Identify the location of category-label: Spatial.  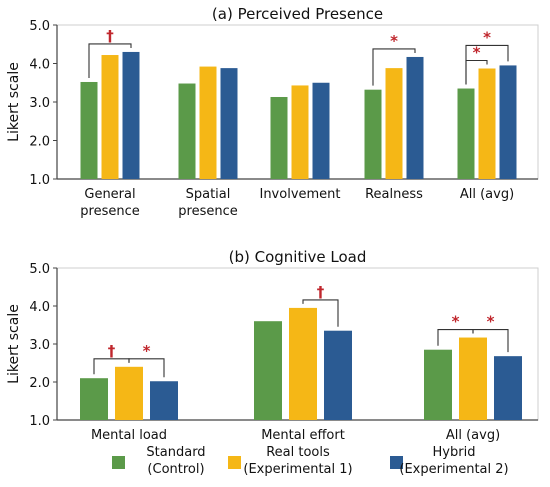
(208, 194).